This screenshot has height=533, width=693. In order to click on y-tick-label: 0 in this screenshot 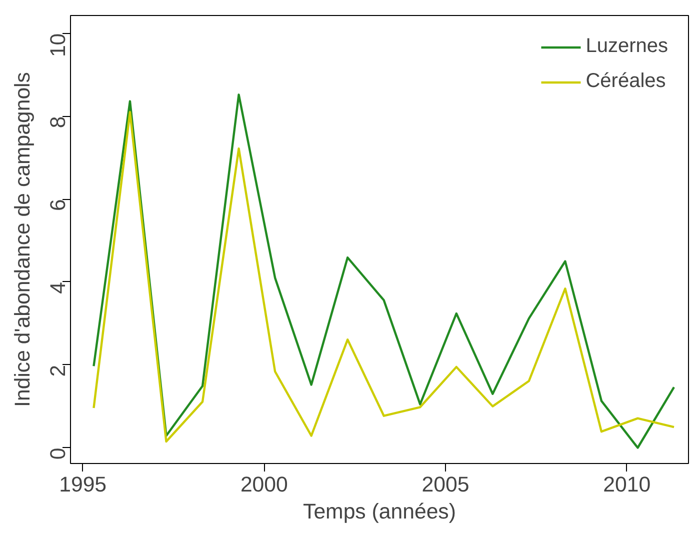, I will do `click(58, 454)`.